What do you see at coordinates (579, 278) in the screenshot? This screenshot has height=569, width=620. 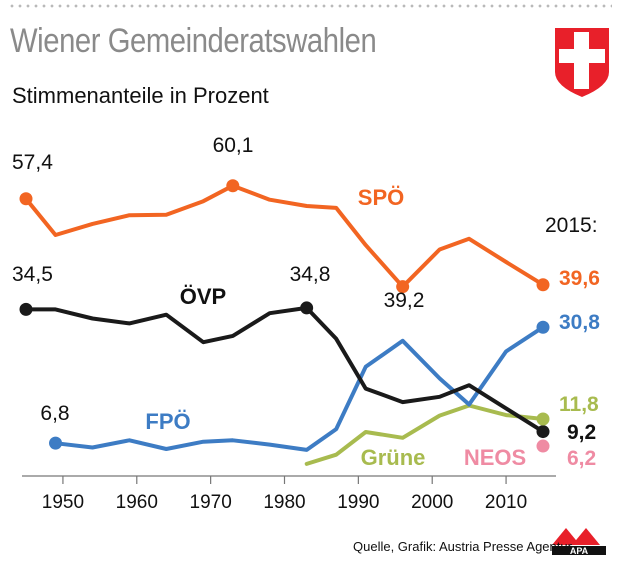 I see `data-label: 39,6` at bounding box center [579, 278].